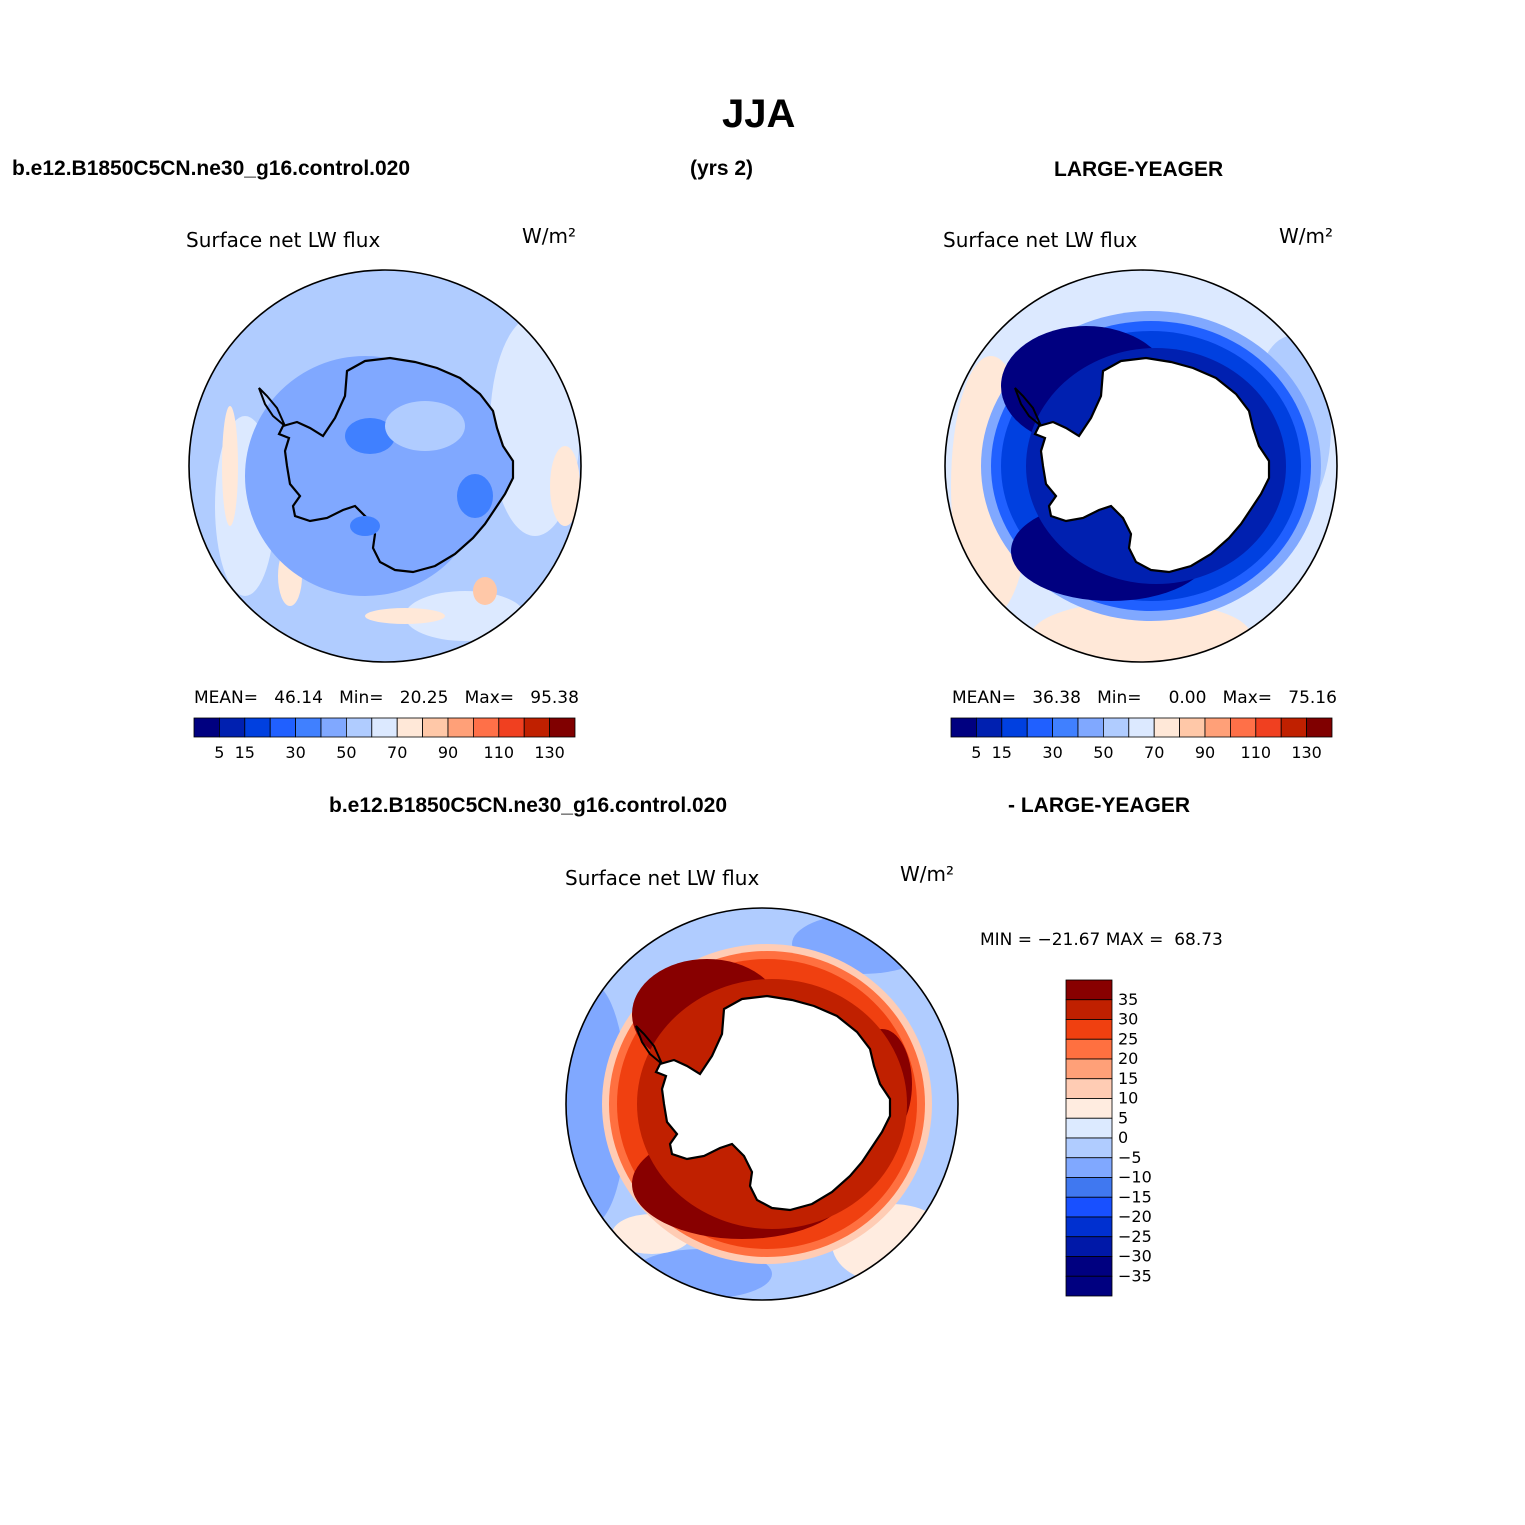 The image size is (1525, 1525). Describe the element at coordinates (1141, 739) in the screenshot. I see `panel2-colorbar: 5 15 30 50 70 90 110 130` at that location.